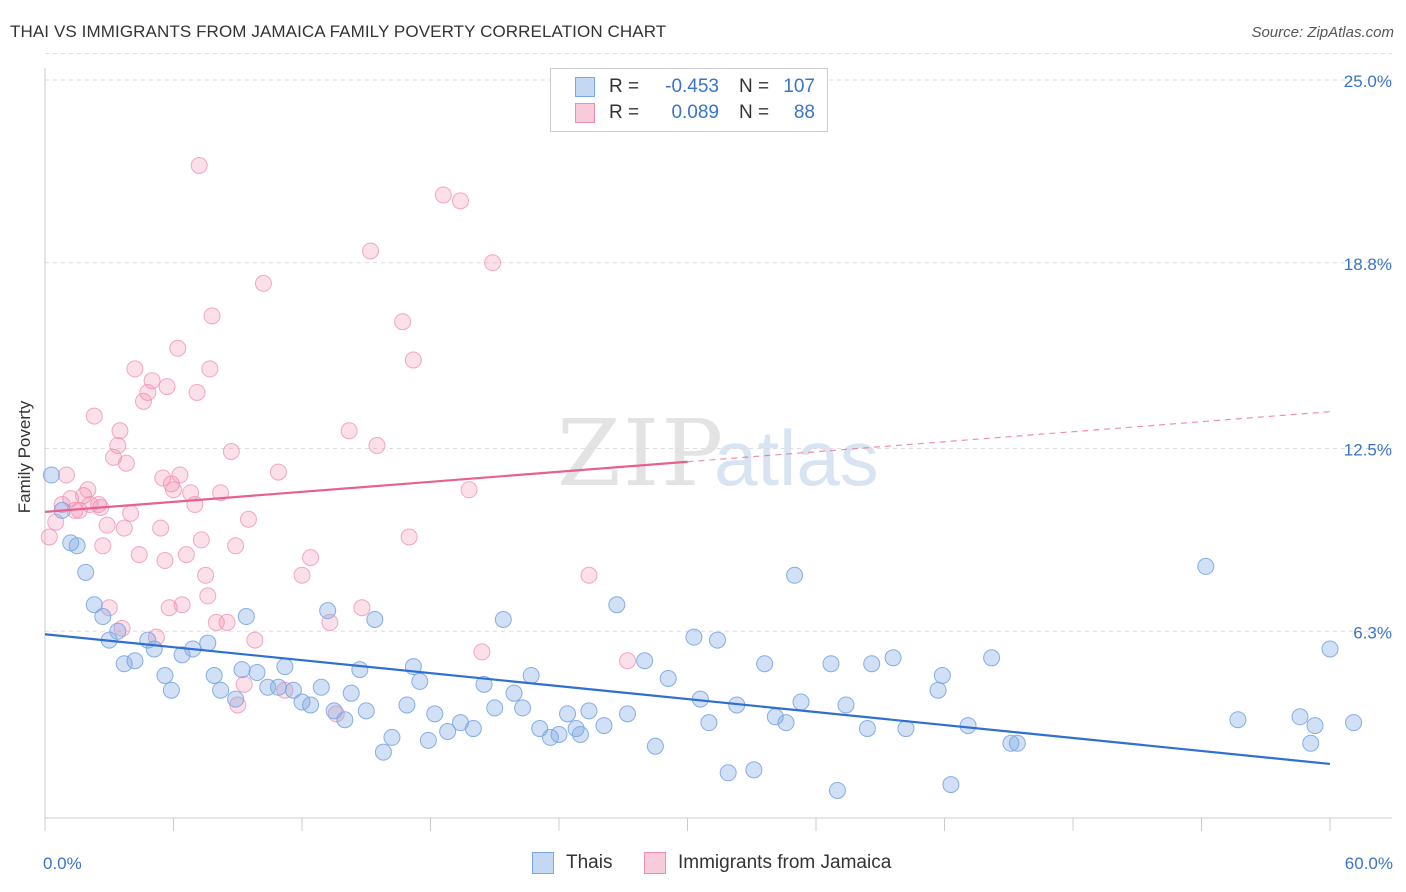 Image resolution: width=1406 pixels, height=892 pixels. I want to click on watermark-atlas: atlas, so click(796, 458).